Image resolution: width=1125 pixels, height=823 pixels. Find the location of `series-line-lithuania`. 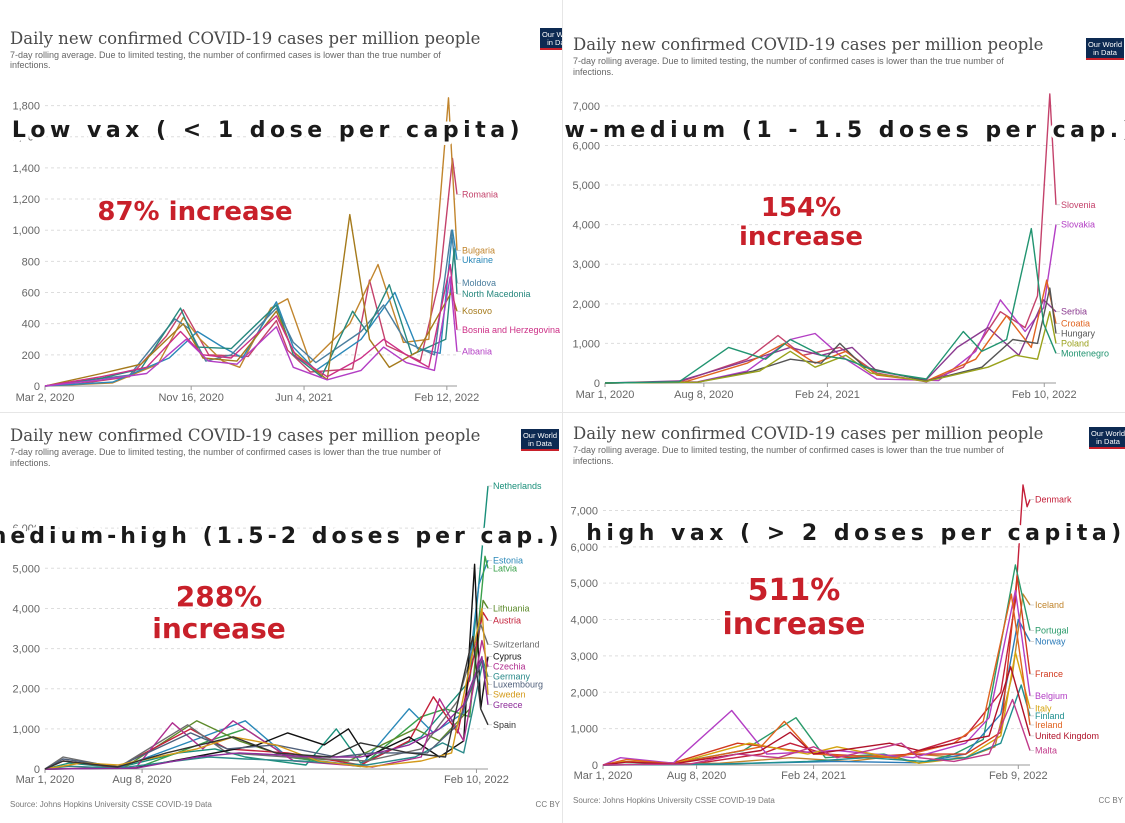

series-line-lithuania is located at coordinates (266, 684).